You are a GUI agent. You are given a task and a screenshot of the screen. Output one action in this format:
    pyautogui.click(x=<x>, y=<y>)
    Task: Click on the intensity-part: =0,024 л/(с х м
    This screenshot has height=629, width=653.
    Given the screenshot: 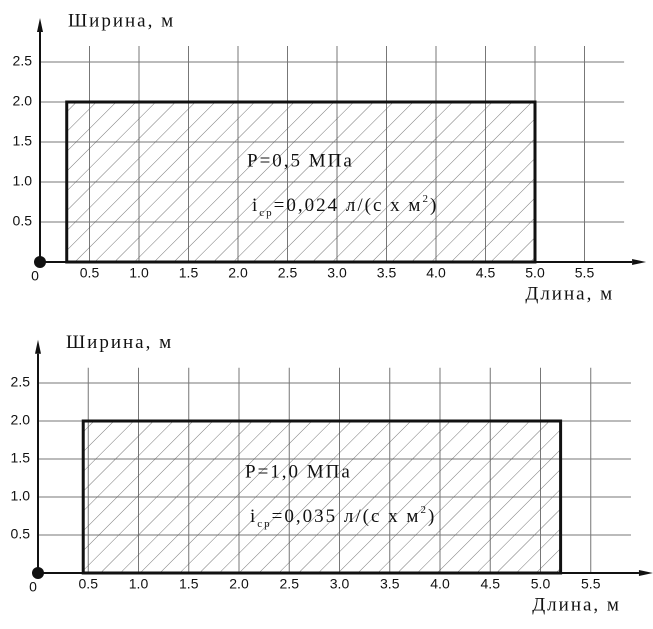 What is the action you would take?
    pyautogui.click(x=348, y=205)
    